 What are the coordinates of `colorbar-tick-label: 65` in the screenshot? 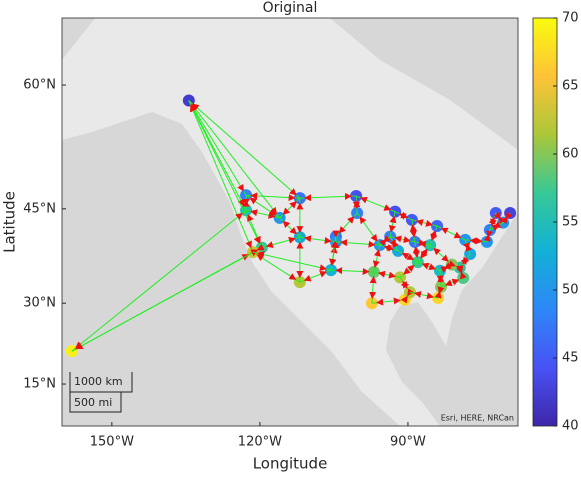 It's located at (570, 86).